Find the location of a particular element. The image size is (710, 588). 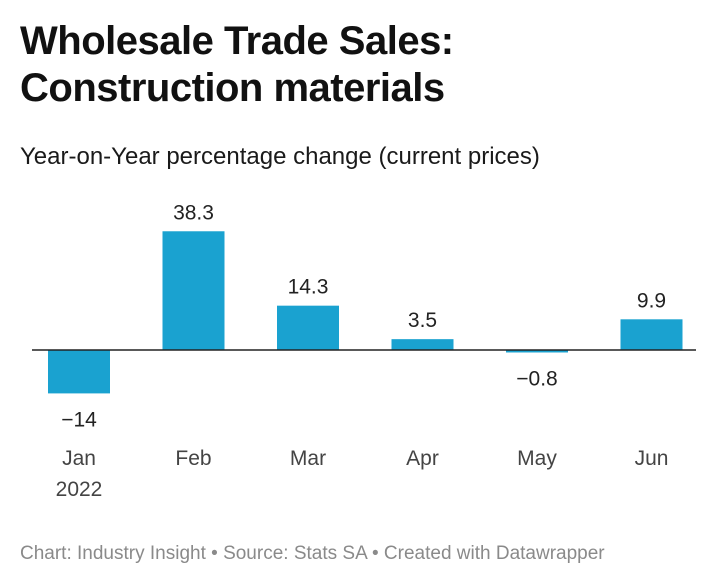

x-tick-sublabel-jan: 2022 is located at coordinates (79, 489).